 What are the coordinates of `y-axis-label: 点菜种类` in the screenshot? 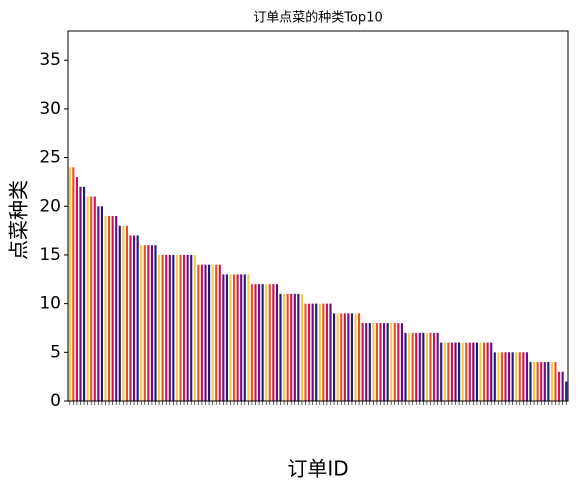 It's located at (19, 220).